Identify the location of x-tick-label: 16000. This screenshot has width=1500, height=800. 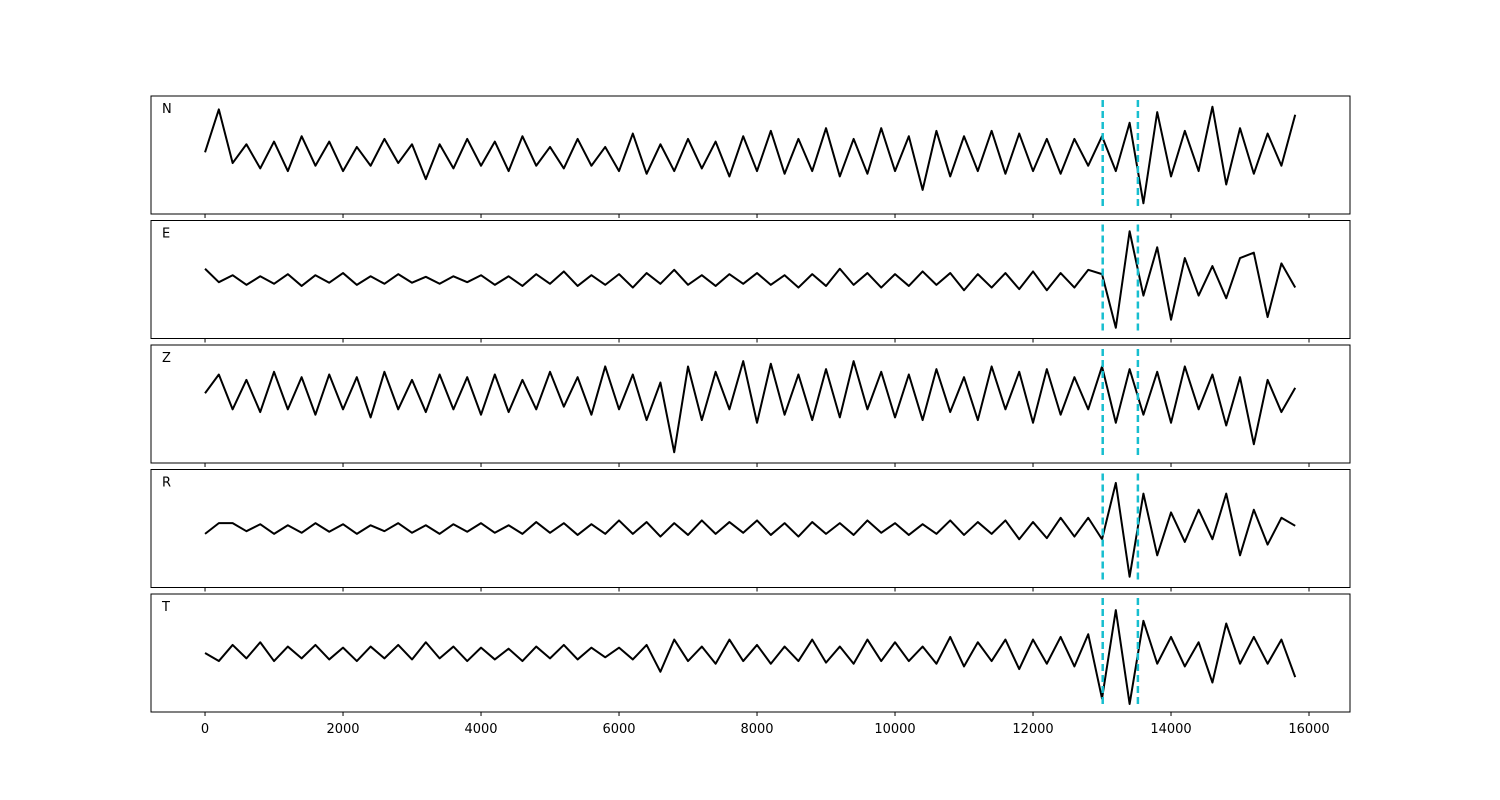
(1308, 729).